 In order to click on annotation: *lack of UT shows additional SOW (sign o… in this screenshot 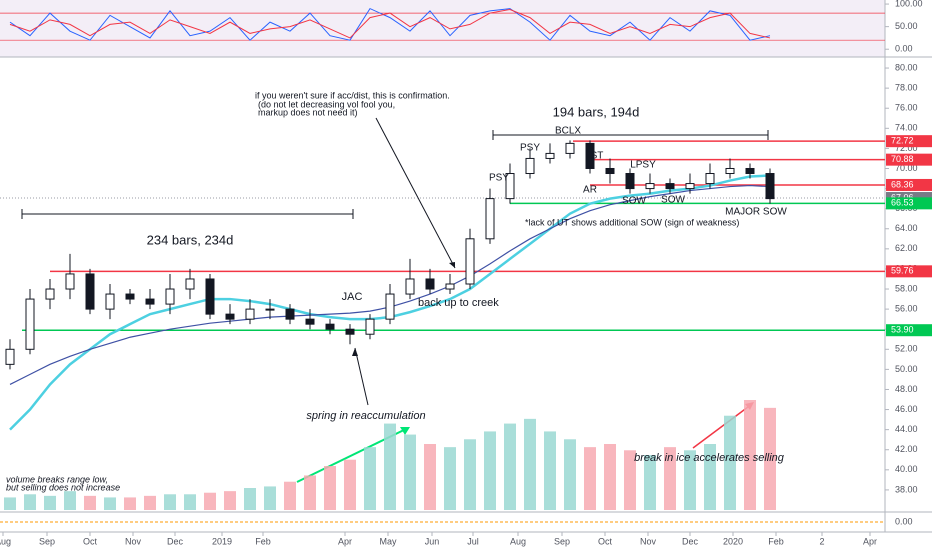, I will do `click(632, 222)`.